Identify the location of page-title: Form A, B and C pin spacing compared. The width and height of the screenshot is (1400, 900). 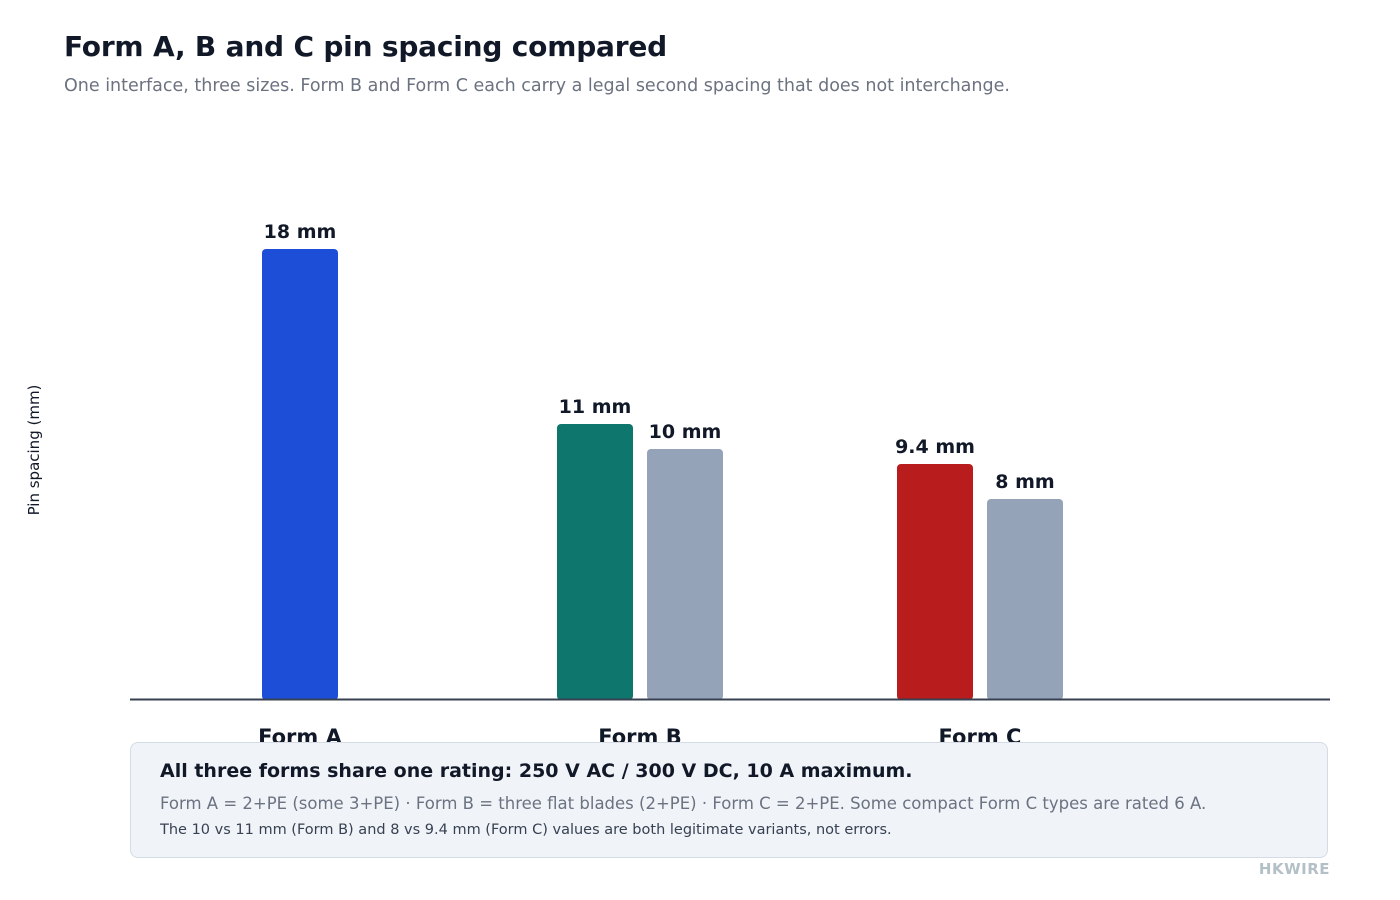
(365, 46).